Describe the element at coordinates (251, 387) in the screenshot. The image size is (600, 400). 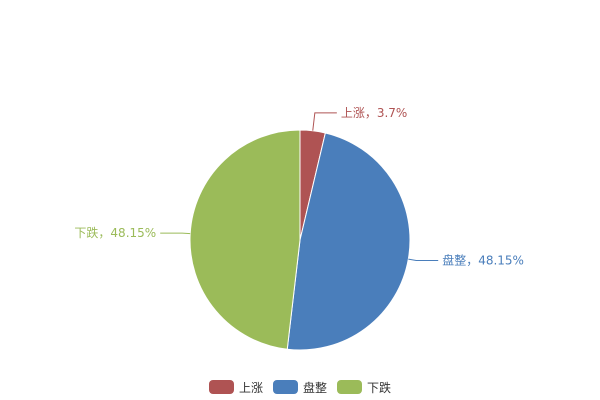
I see `legend-label-0: 上涨` at that location.